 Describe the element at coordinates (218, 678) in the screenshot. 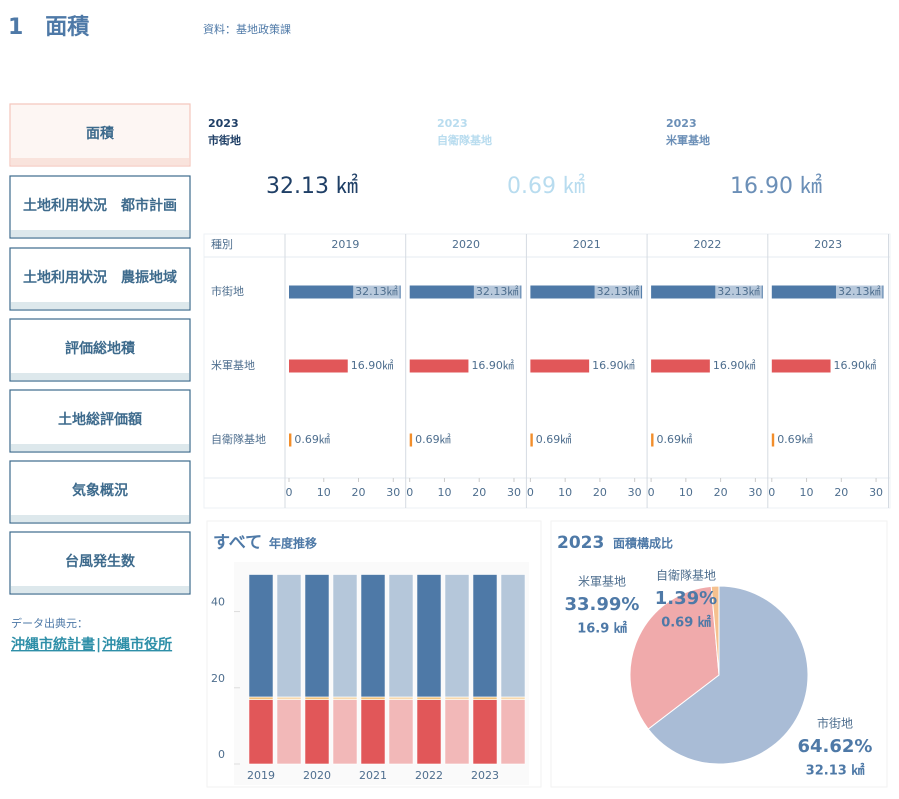

I see `y-tick-label: 20` at that location.